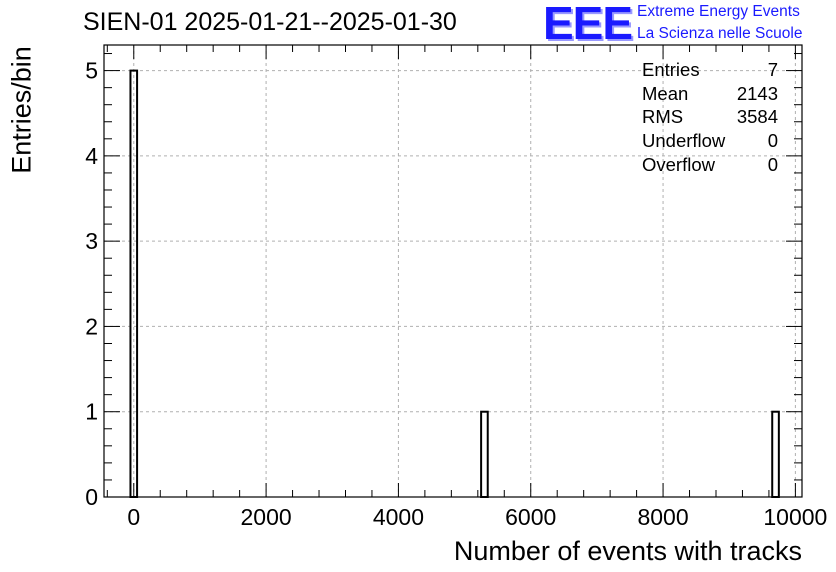  What do you see at coordinates (718, 11) in the screenshot?
I see `logo-text-line1: Extreme Energy Events` at bounding box center [718, 11].